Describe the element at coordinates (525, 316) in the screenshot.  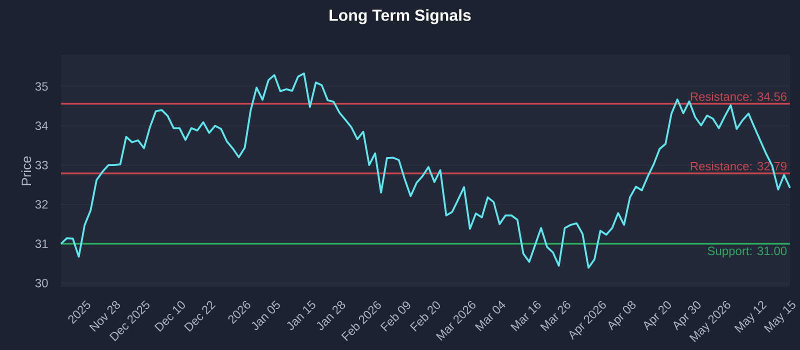
I see `x-tick-label: Mar 16` at that location.